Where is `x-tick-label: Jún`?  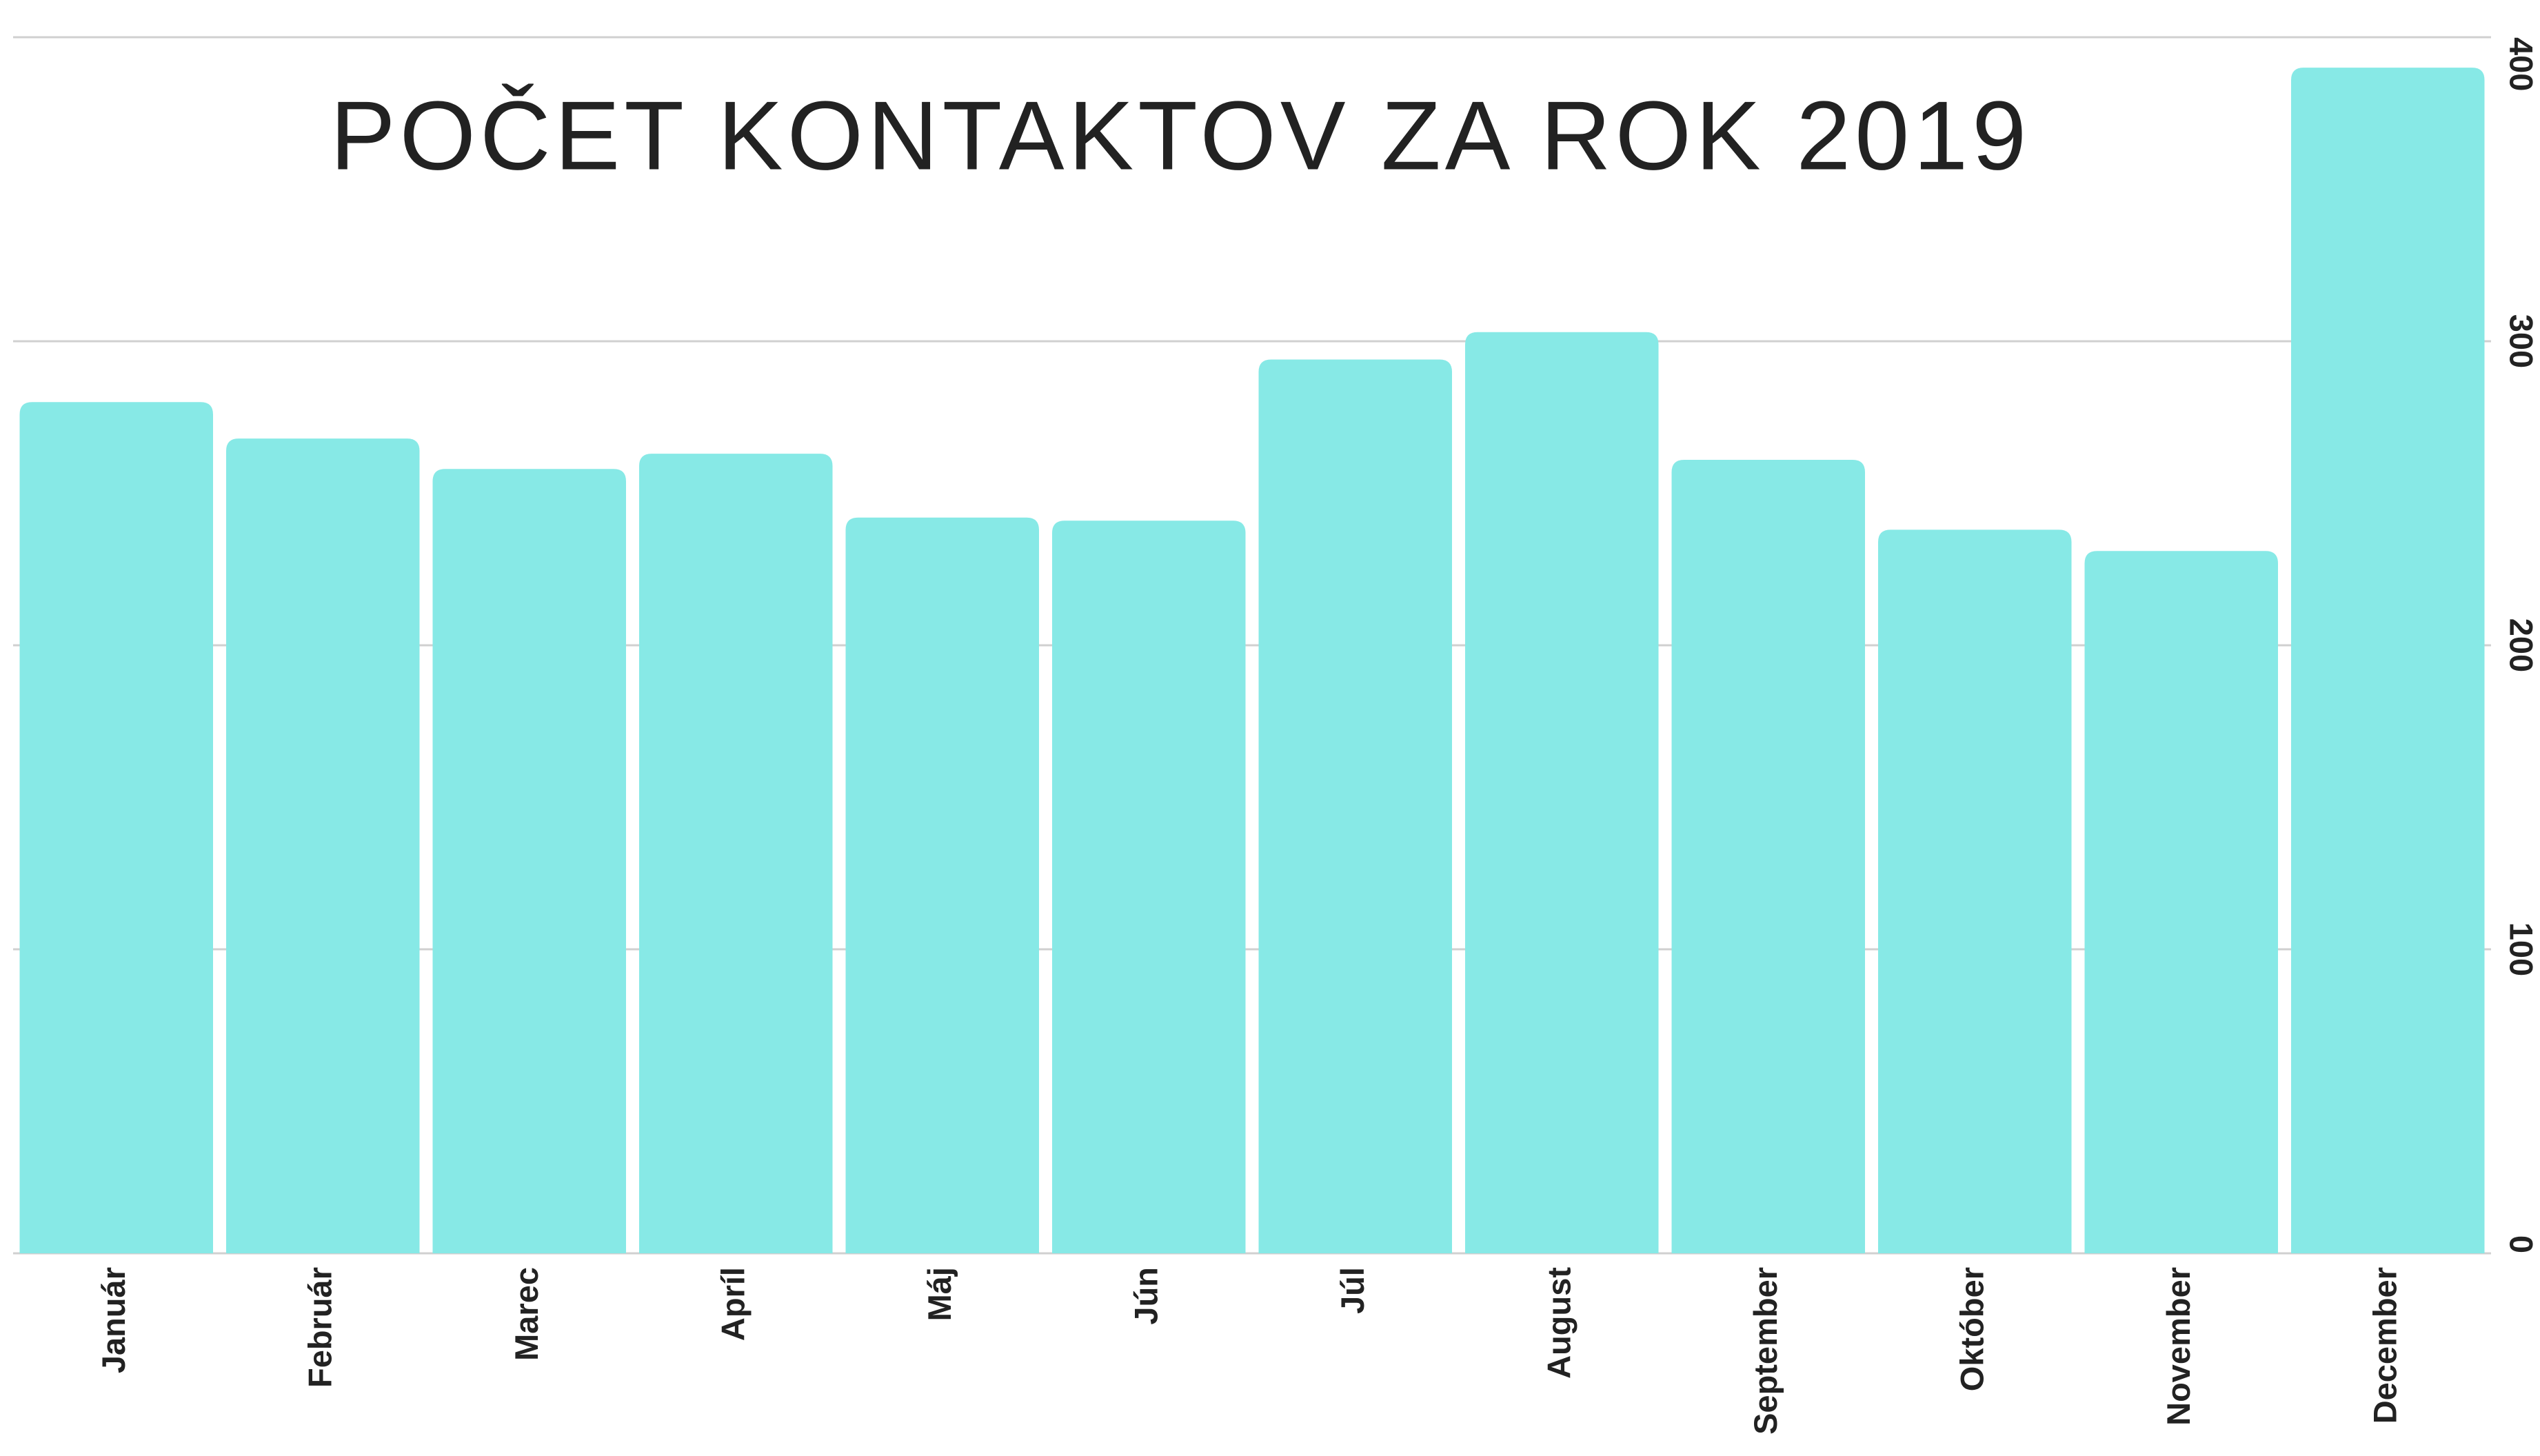 x-tick-label: Jún is located at coordinates (1146, 1296).